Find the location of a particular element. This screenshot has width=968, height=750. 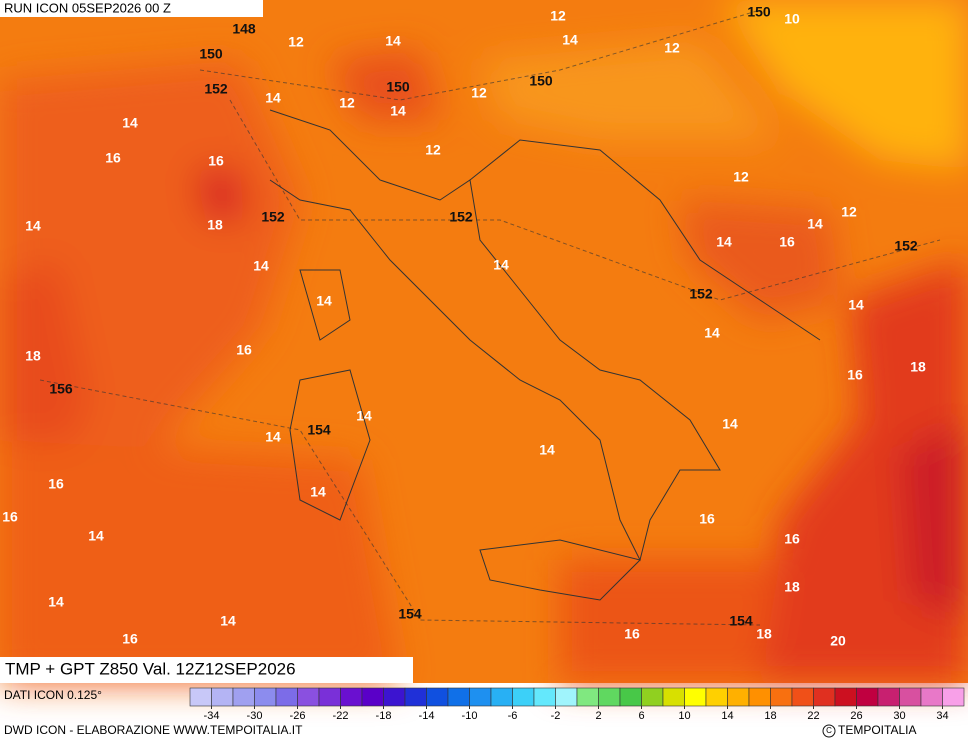

colorbar-tick-label: -10 is located at coordinates (470, 716).